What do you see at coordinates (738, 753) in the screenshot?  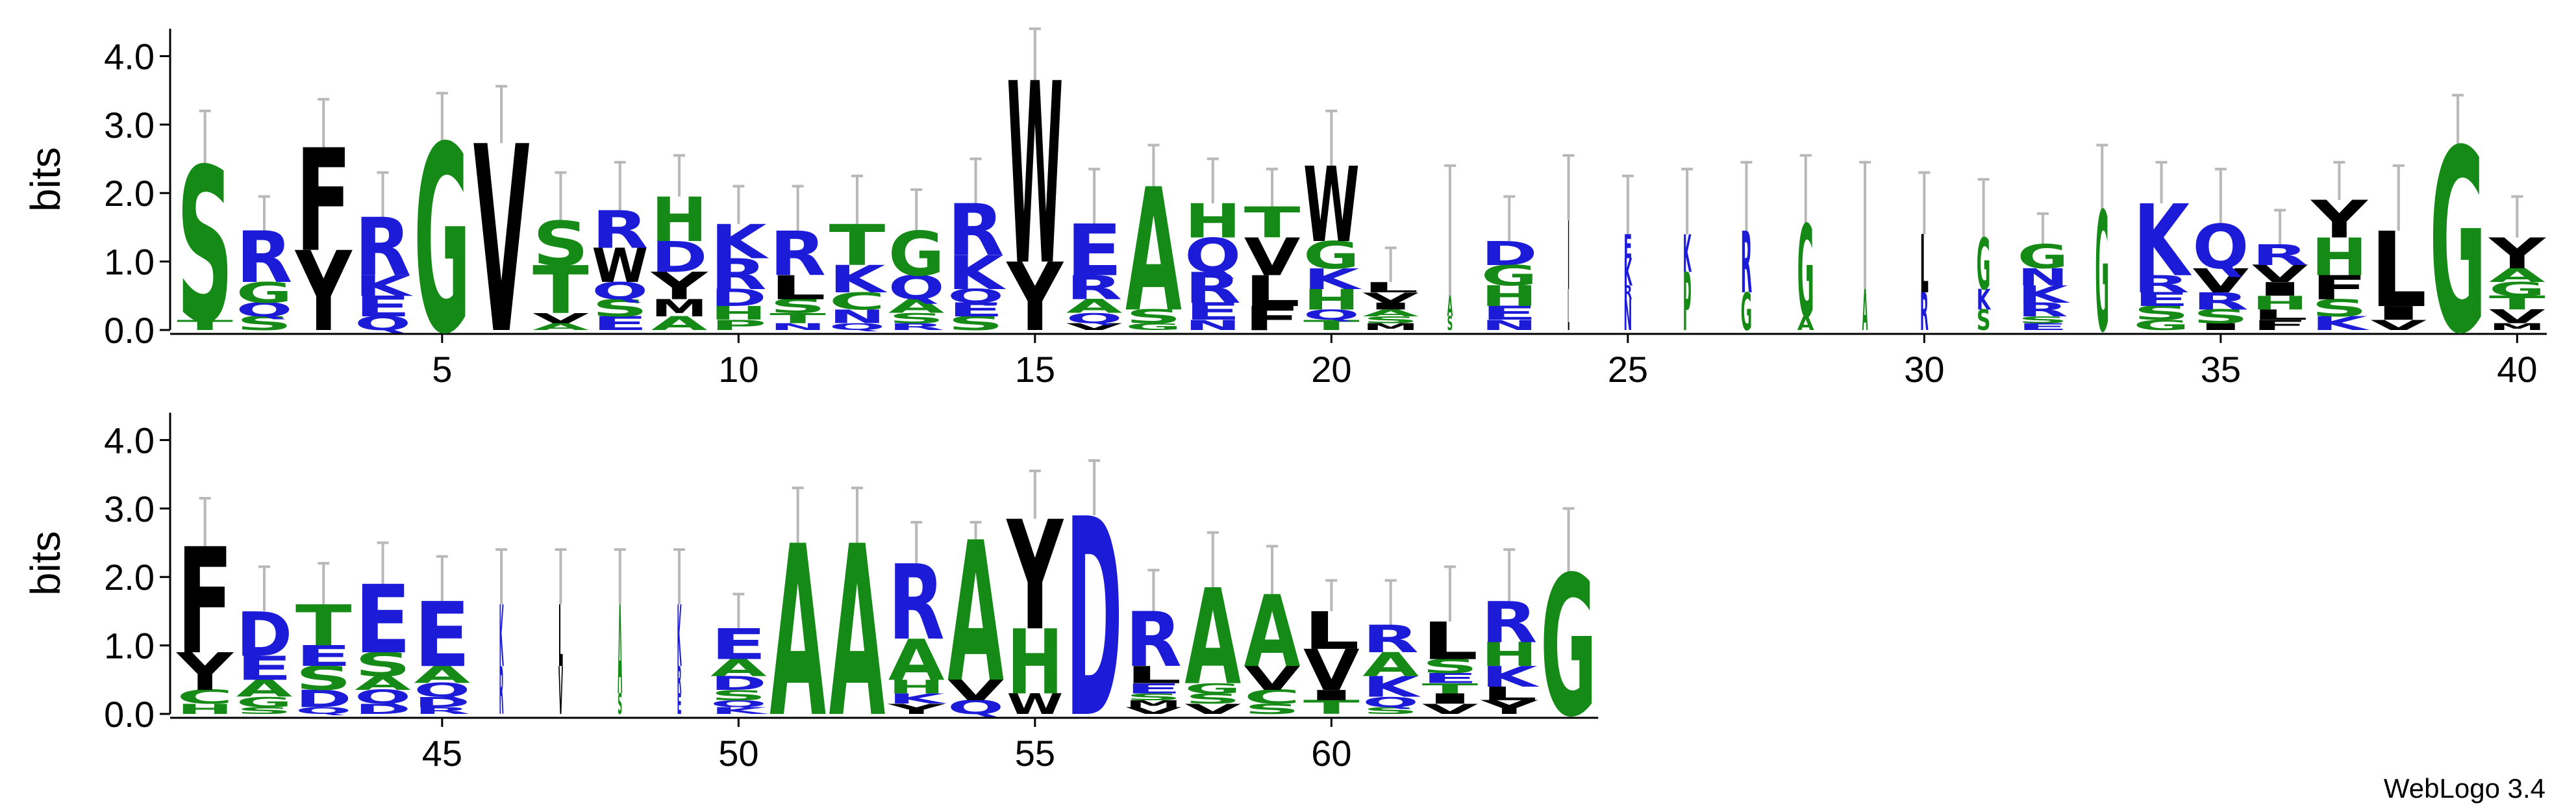 I see `x-tick-label: 50` at bounding box center [738, 753].